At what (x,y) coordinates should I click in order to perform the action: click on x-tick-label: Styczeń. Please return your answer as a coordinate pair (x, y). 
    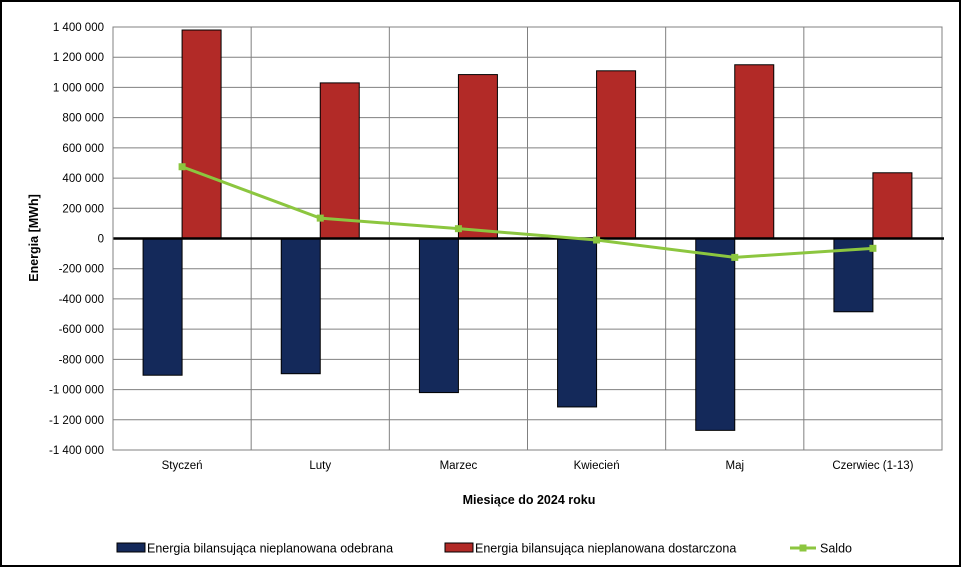
    Looking at the image, I should click on (182, 466).